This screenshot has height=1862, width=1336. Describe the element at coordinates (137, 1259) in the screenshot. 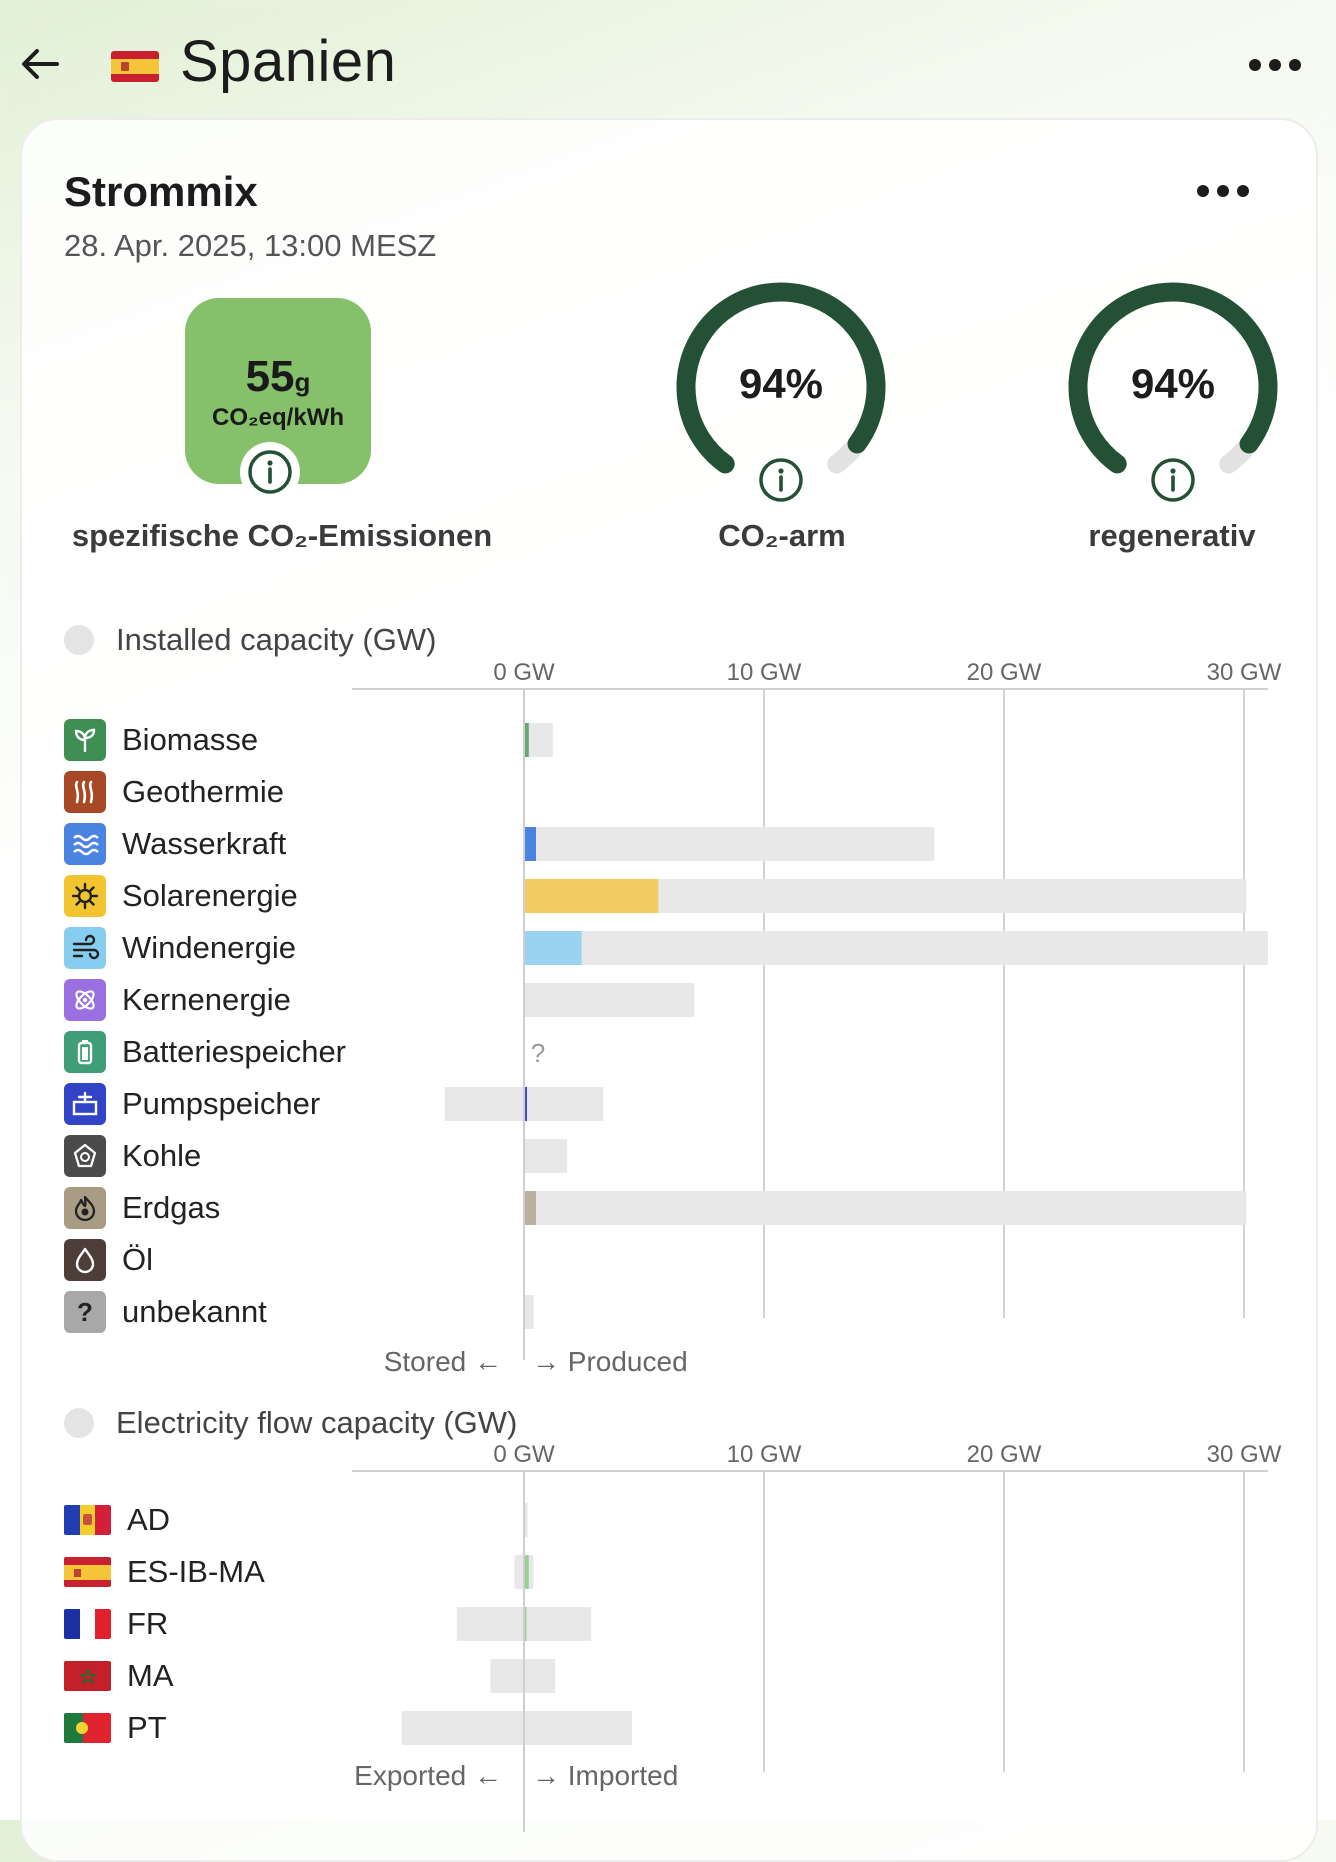

I see `source-label: Öl` at that location.